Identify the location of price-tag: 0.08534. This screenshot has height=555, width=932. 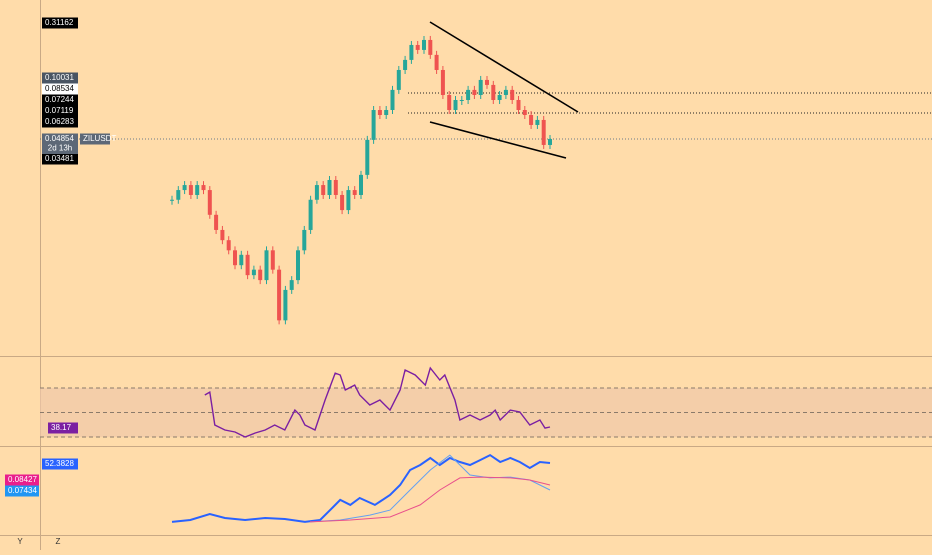
(59, 88).